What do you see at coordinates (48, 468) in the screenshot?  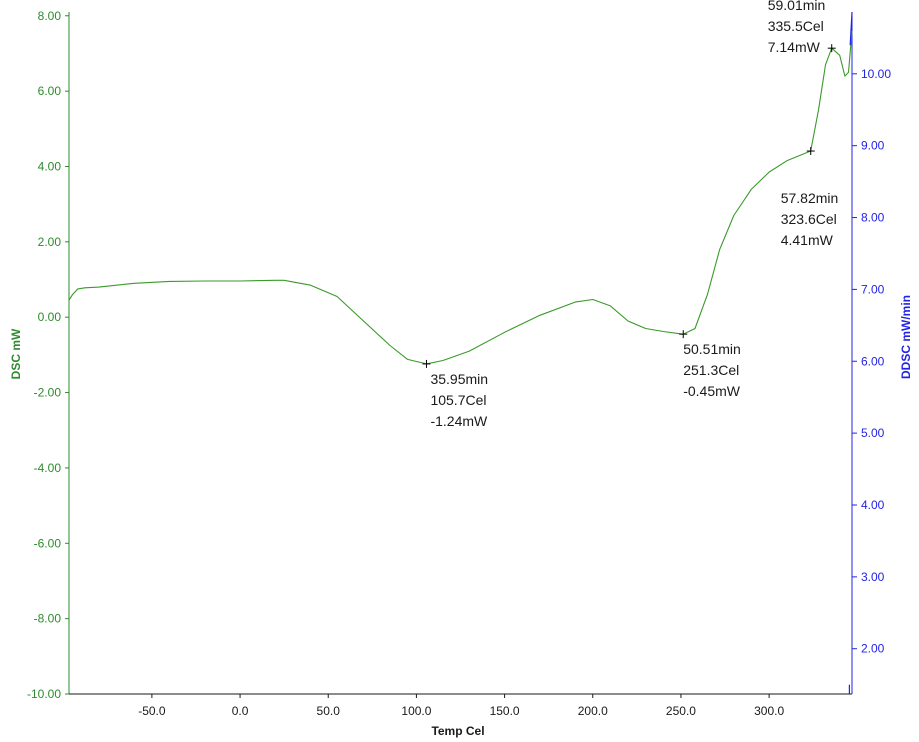 I see `y-tick-label: -4.00` at bounding box center [48, 468].